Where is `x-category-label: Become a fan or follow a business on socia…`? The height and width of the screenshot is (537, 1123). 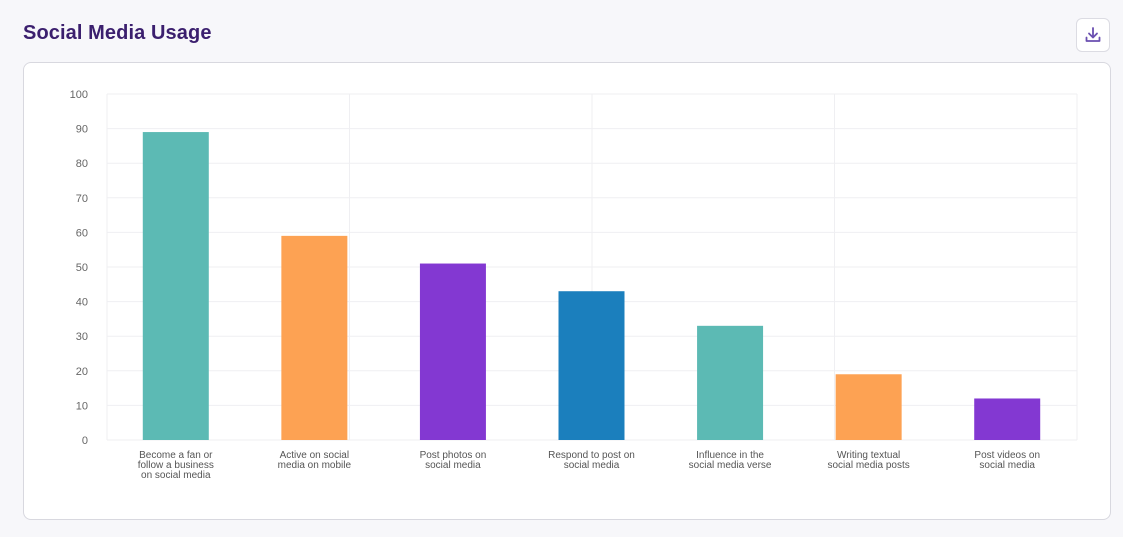 x-category-label: Become a fan or follow a business on socia… is located at coordinates (176, 465).